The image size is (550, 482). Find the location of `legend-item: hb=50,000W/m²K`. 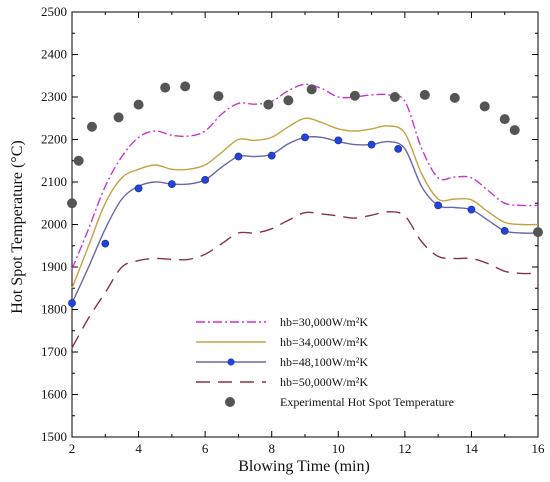

legend-item: hb=50,000W/m²K is located at coordinates (282, 382).